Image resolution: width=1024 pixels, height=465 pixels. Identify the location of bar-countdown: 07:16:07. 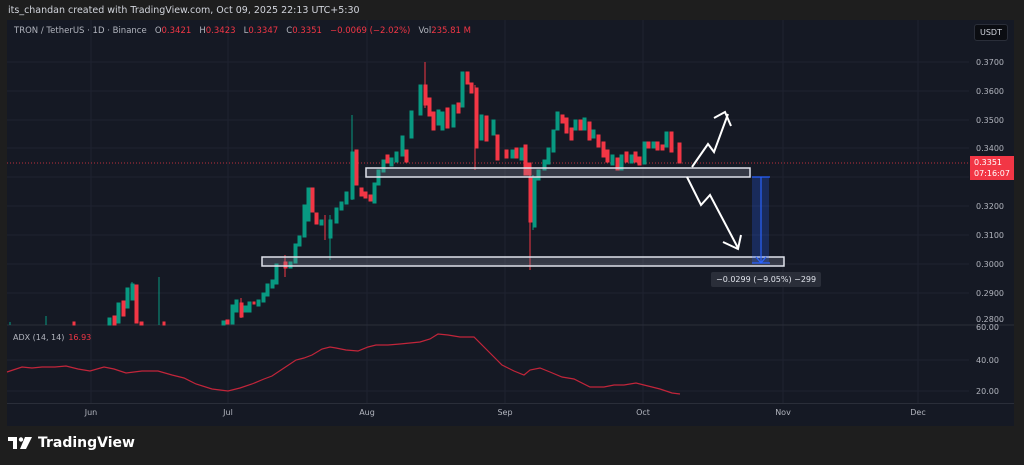
(992, 173).